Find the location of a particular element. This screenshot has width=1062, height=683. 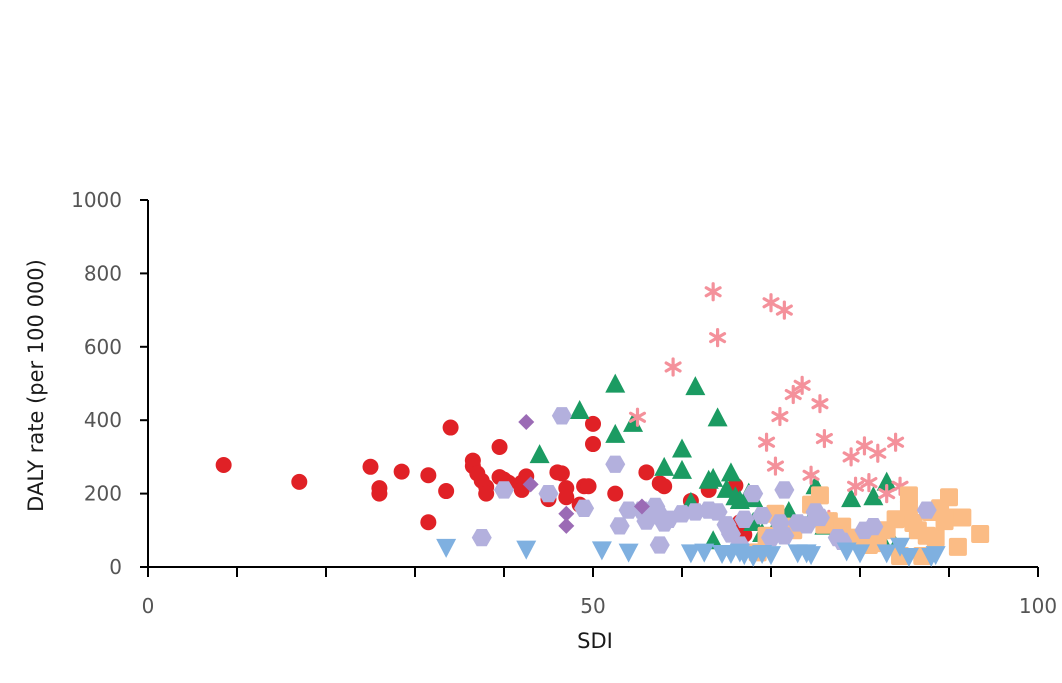

x-tick-label: 100 is located at coordinates (1038, 606).